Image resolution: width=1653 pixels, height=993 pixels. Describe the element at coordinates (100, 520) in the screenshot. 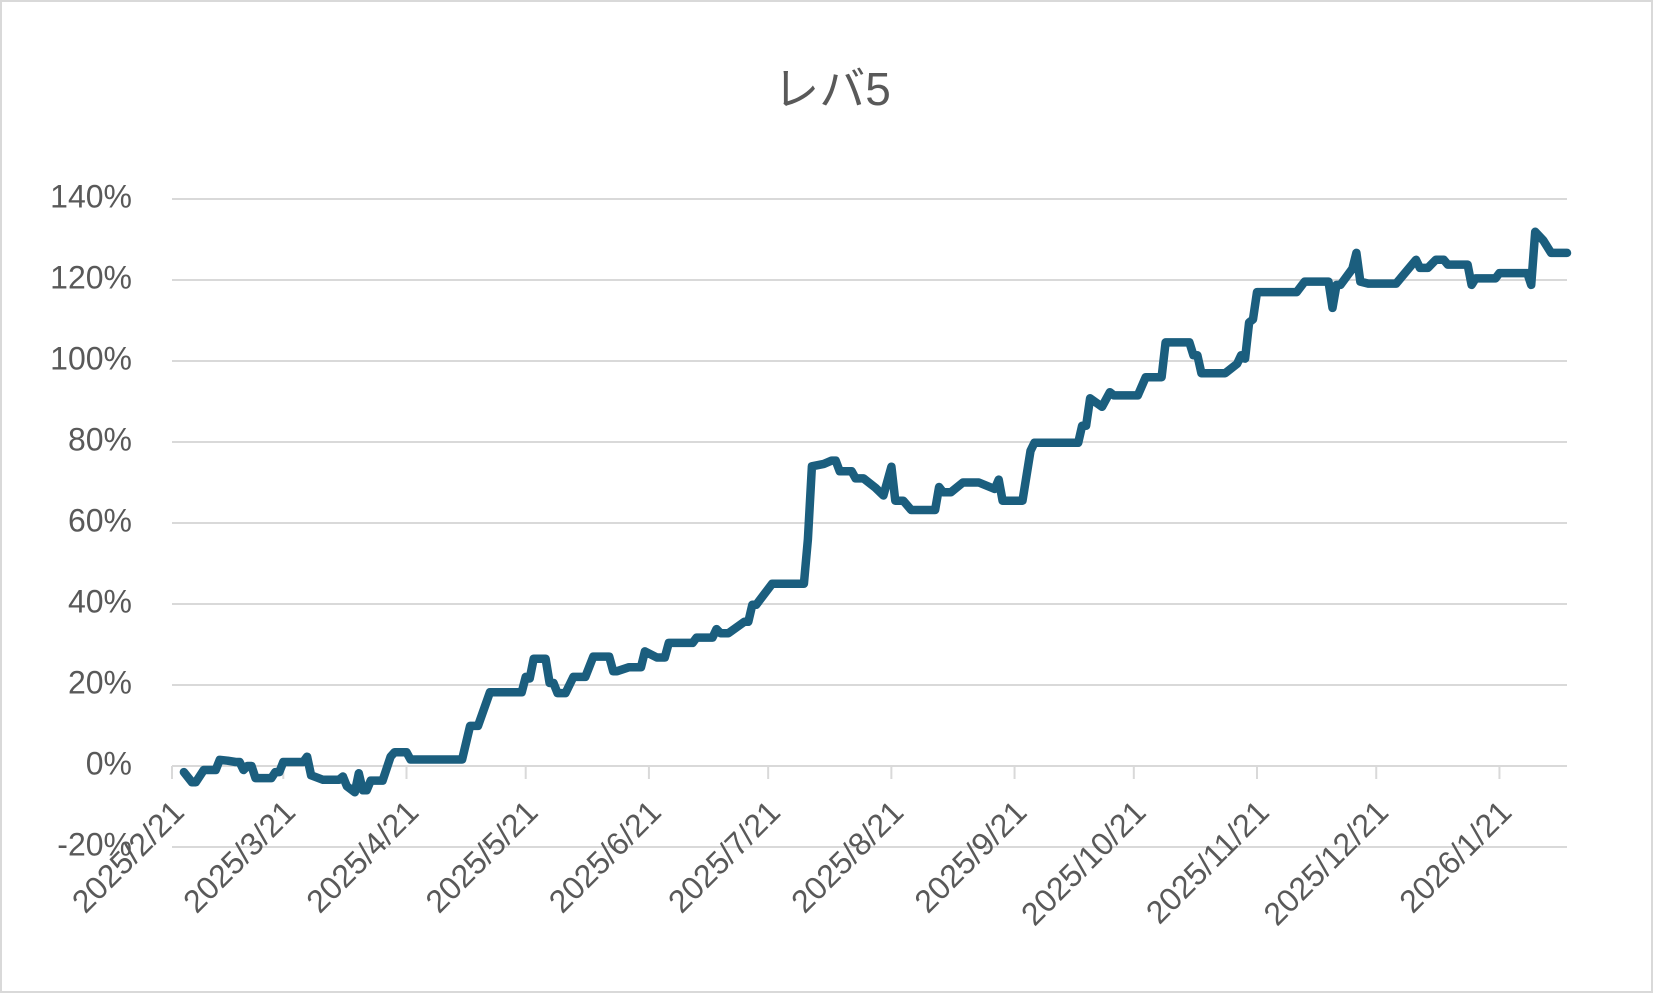

I see `y-tick-label: 60%` at that location.